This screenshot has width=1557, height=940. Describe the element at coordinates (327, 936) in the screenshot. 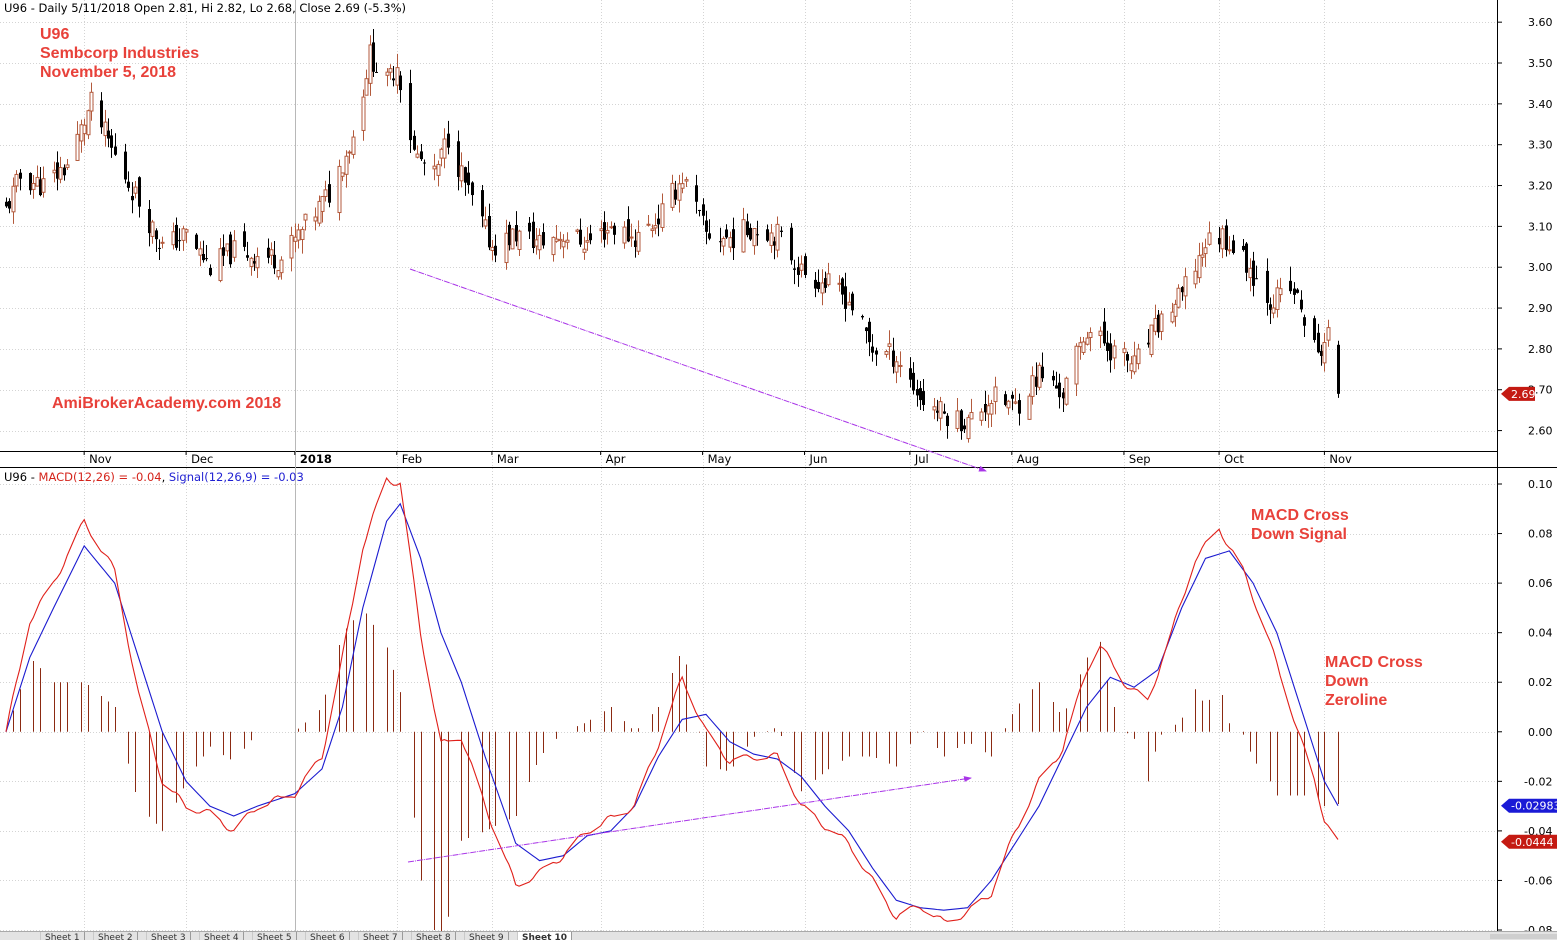

I see `sheet-tab: Sheet 6` at that location.